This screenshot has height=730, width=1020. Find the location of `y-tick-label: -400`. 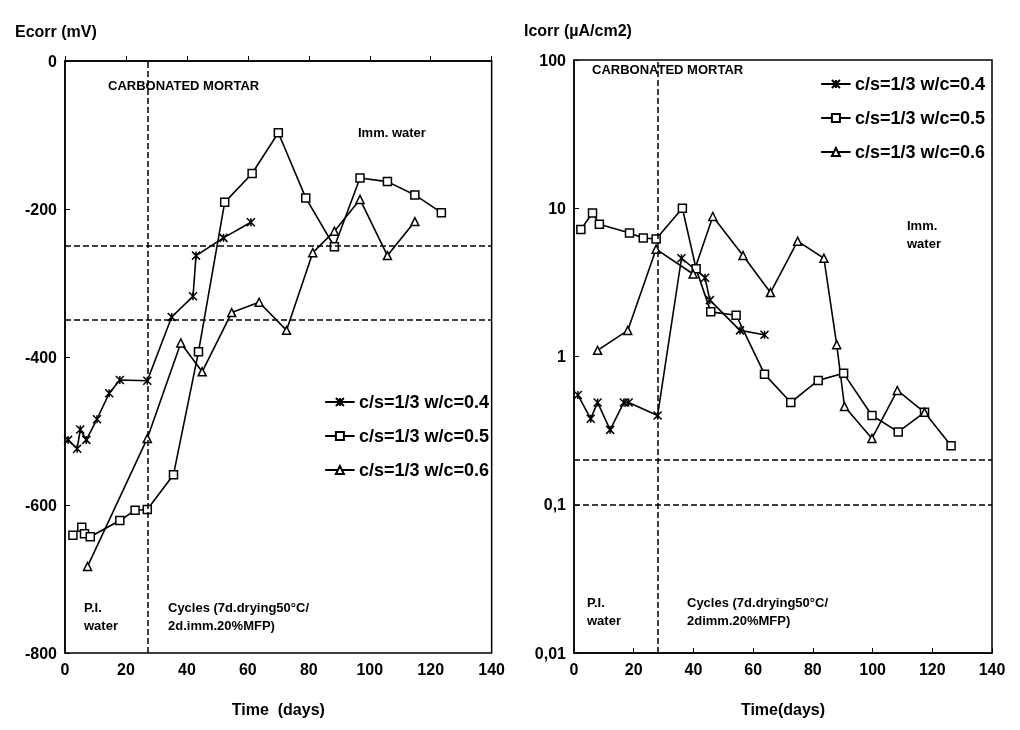

y-tick-label: -400 is located at coordinates (41, 357).